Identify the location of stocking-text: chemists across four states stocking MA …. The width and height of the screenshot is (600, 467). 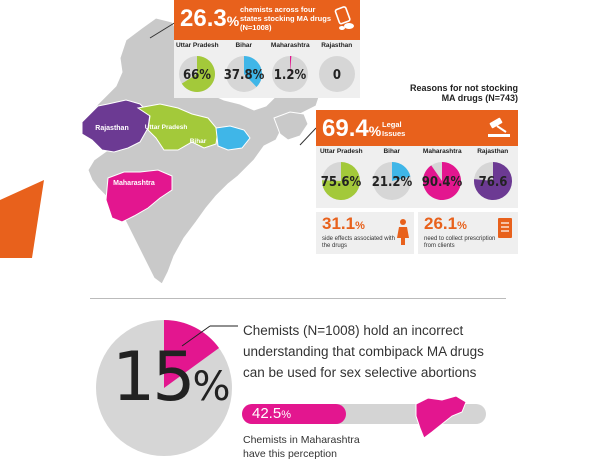
(285, 18).